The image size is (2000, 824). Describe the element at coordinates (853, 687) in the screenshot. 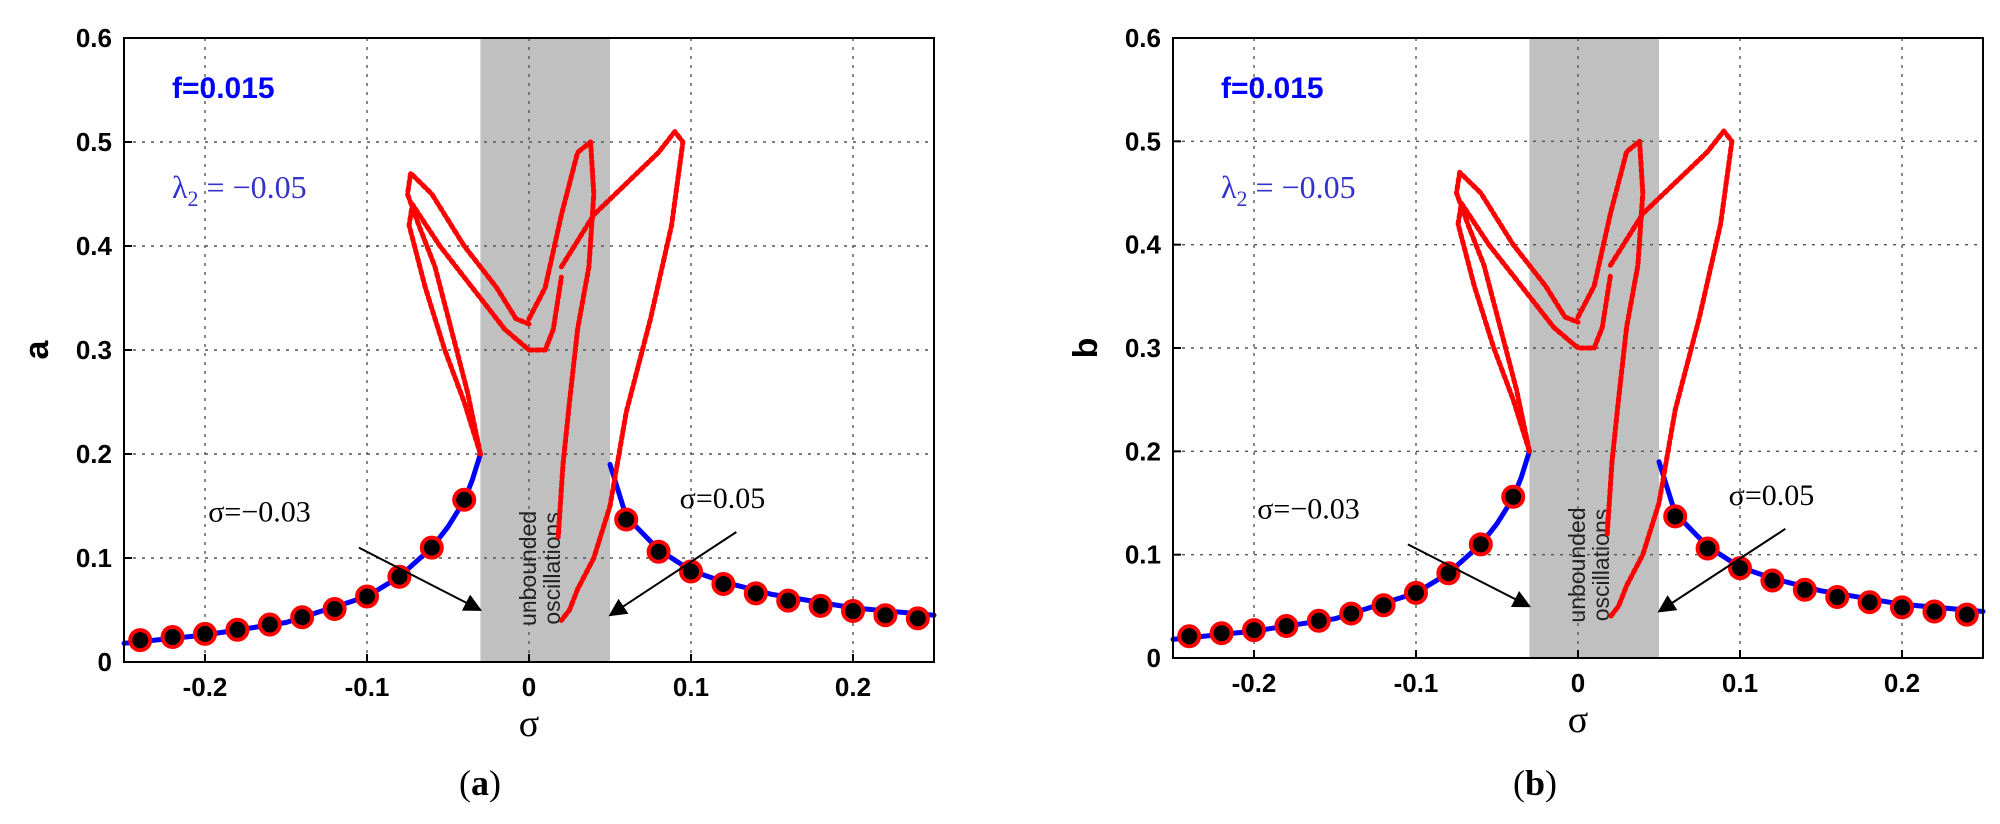

I see `xtick-label-a-4: 0.2` at that location.